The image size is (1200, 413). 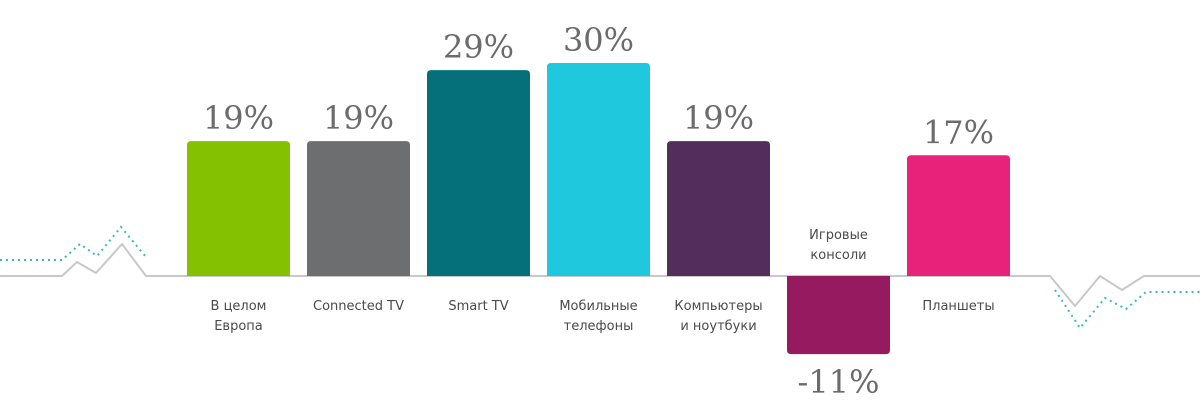 I want to click on category-label-3-1: телефоны, so click(x=599, y=326).